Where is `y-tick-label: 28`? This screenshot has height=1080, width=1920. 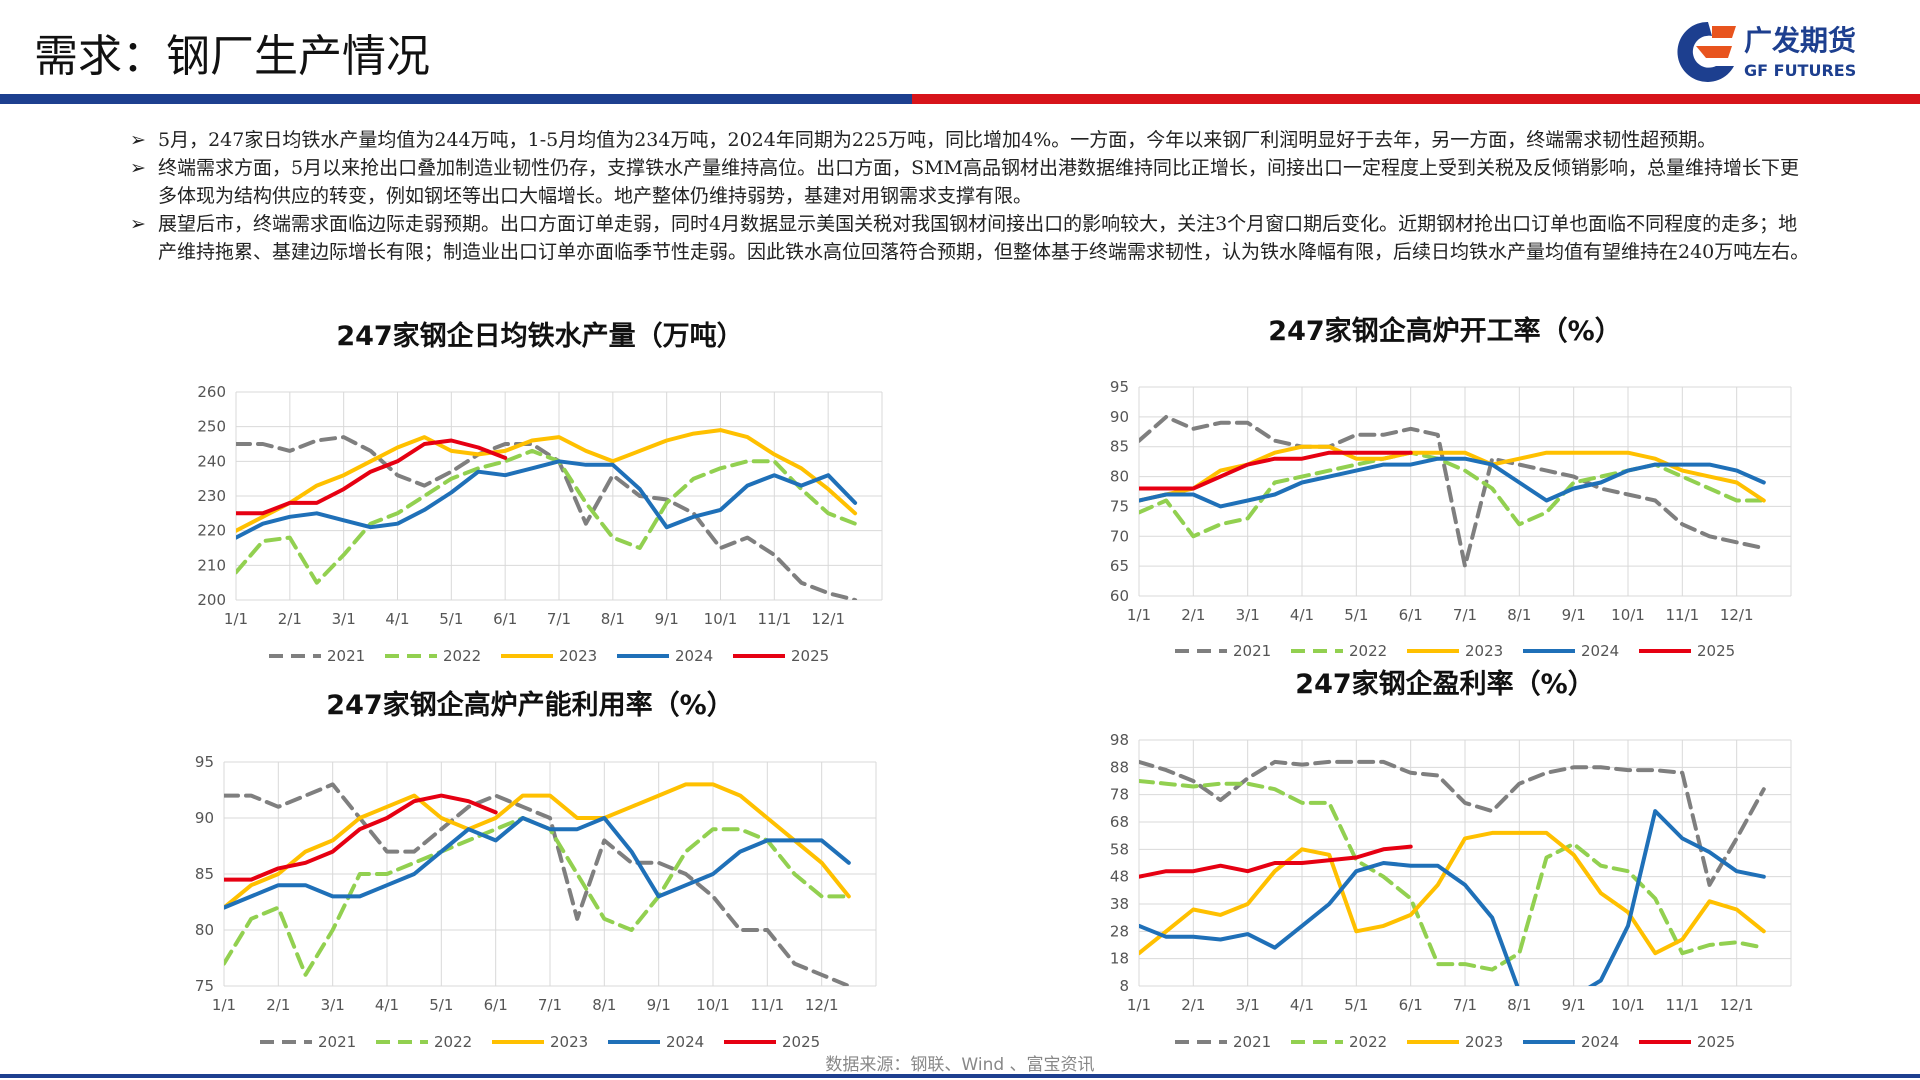 y-tick-label: 28 is located at coordinates (1119, 931).